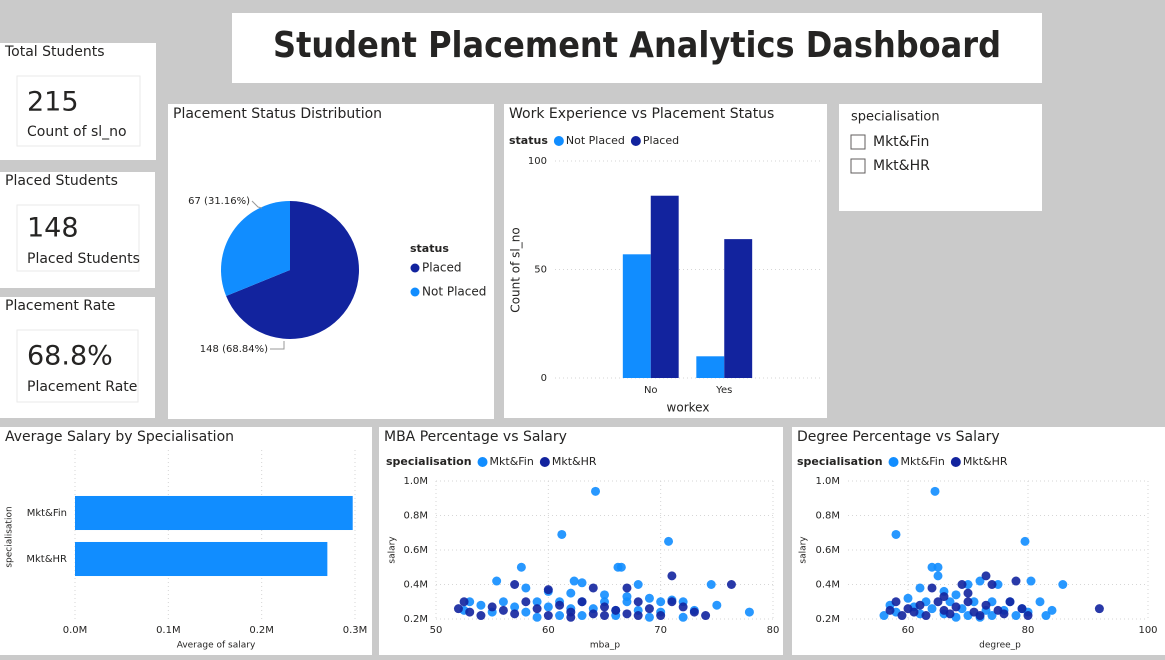  I want to click on x-axis-label: degree_p, so click(1000, 646).